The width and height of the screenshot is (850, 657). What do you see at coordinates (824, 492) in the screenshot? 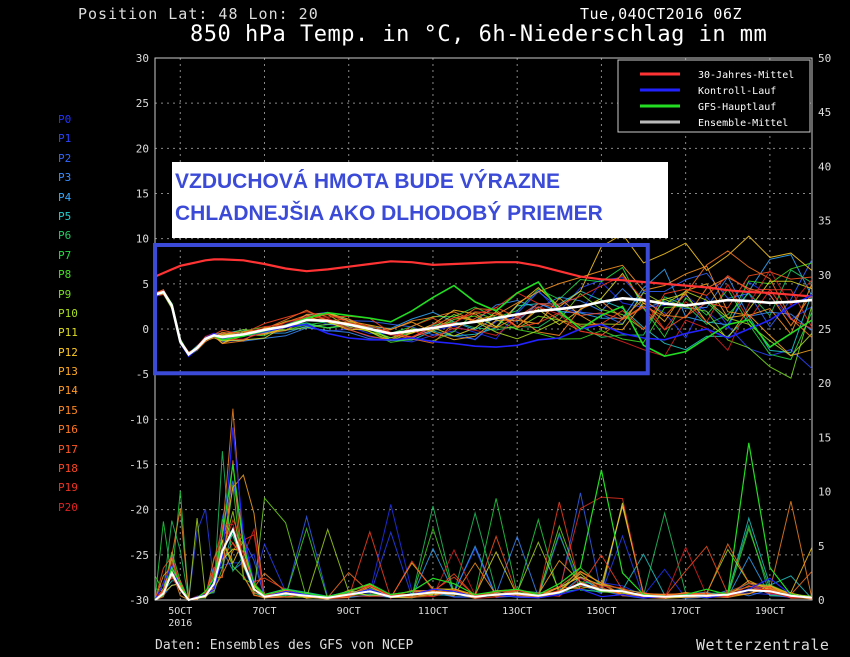
I see `y-tick-right-label: 10` at bounding box center [824, 492].